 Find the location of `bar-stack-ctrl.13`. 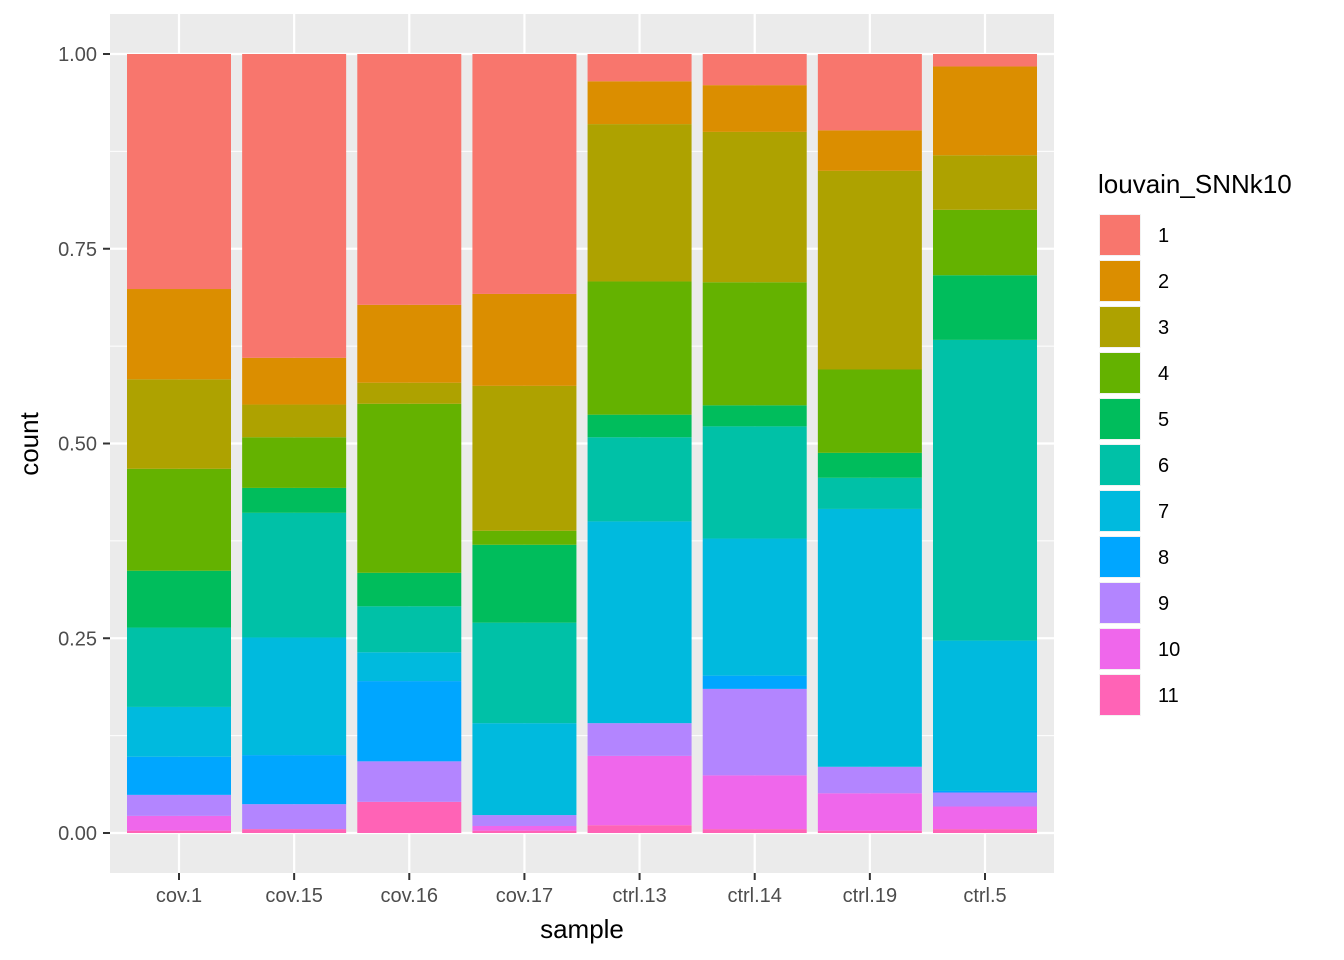

bar-stack-ctrl.13 is located at coordinates (639, 443).